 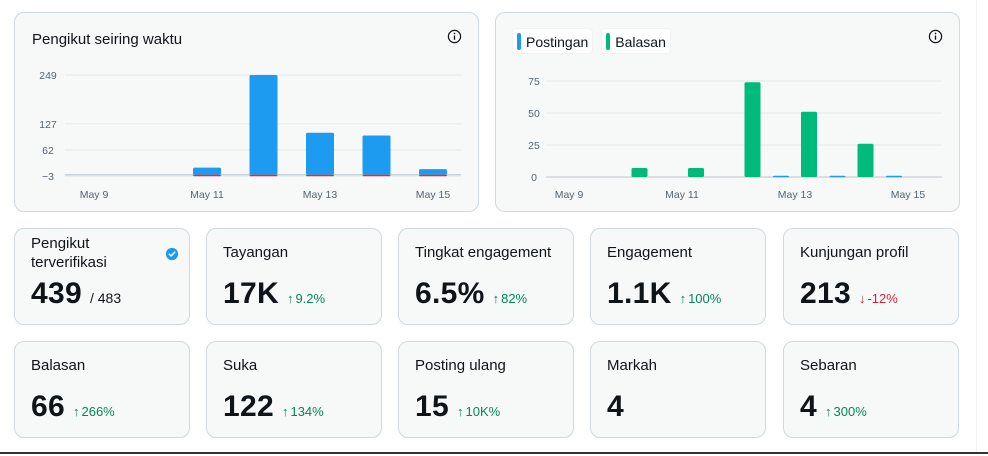 What do you see at coordinates (871, 276) in the screenshot?
I see `stat-card-profile-visits: Kunjungan profil 213 ↓ -12%` at bounding box center [871, 276].